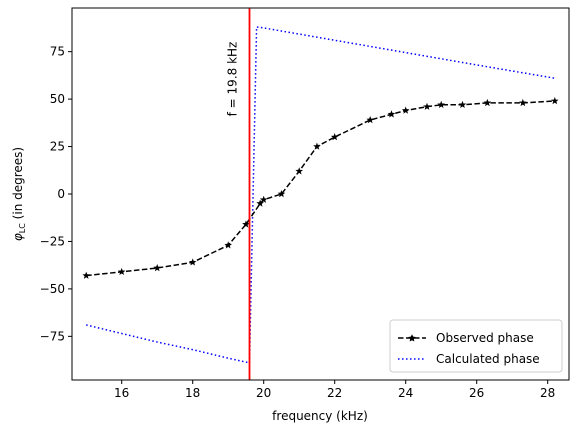  I want to click on y-axis-label-unit: (in degrees), so click(18, 185).